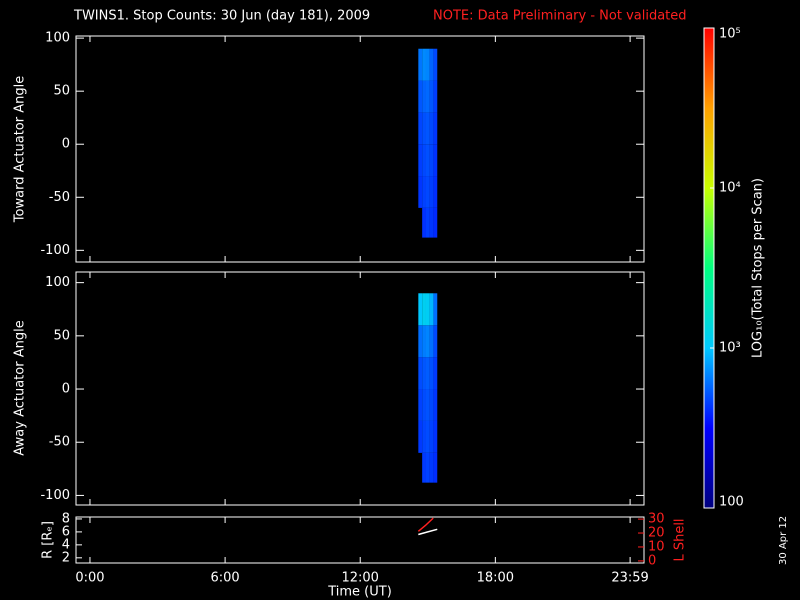 The width and height of the screenshot is (800, 600). What do you see at coordinates (66, 557) in the screenshot?
I see `y-tick-label: 2` at bounding box center [66, 557].